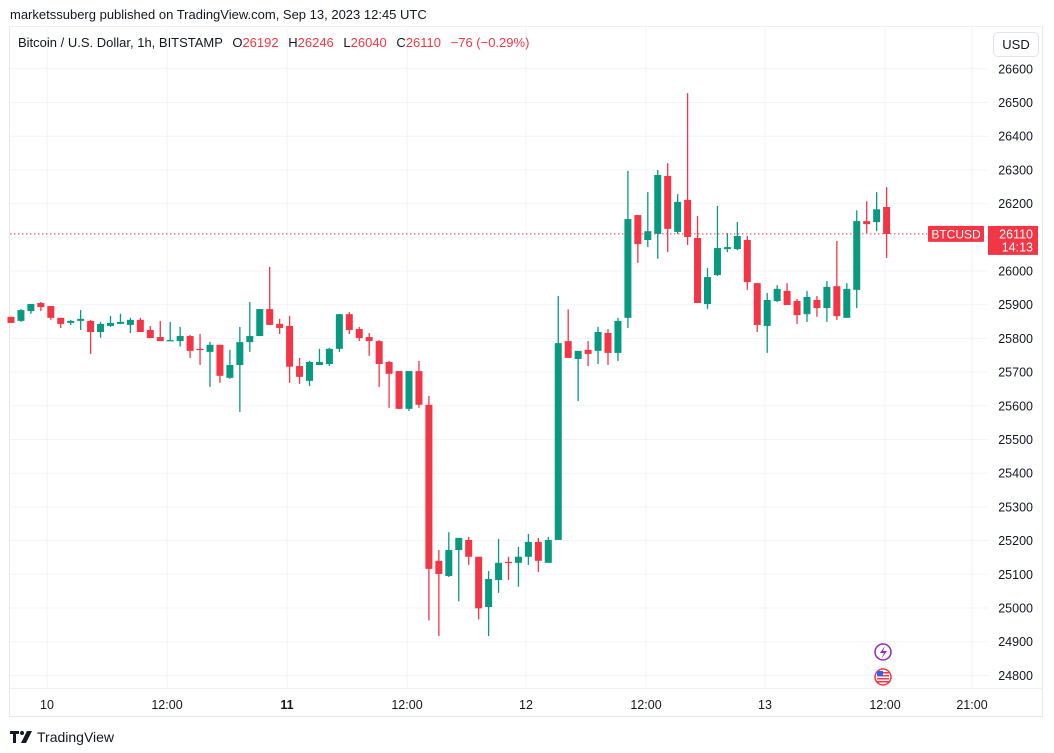 The image size is (1054, 753). Describe the element at coordinates (1016, 234) in the screenshot. I see `last-price-value: 26110` at that location.